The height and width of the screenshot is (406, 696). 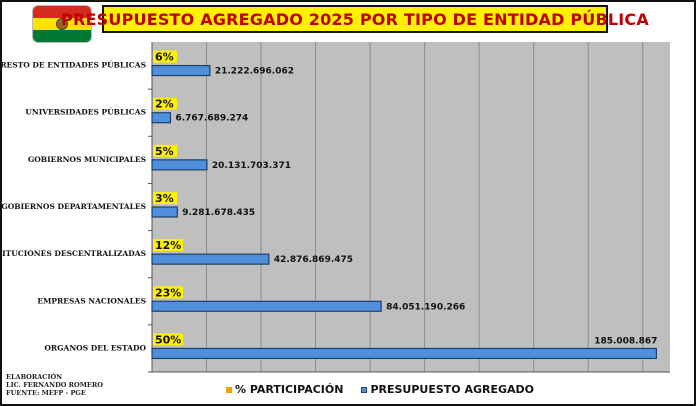 I want to click on budget-value-label: 9.281.678.435, so click(x=218, y=213).